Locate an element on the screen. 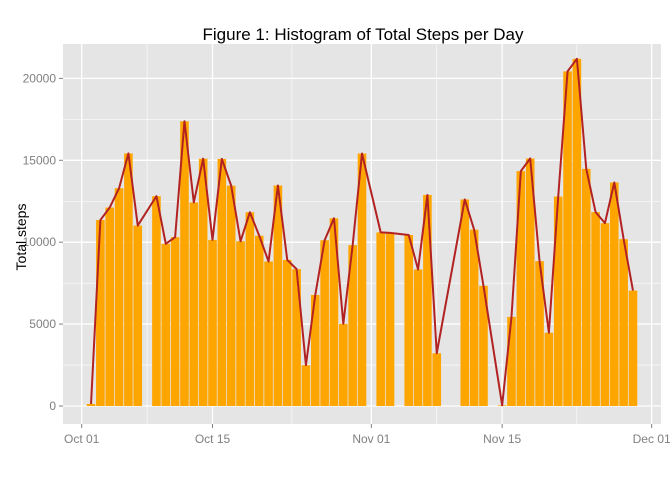  y-tick-label: 10000 is located at coordinates (40, 242).